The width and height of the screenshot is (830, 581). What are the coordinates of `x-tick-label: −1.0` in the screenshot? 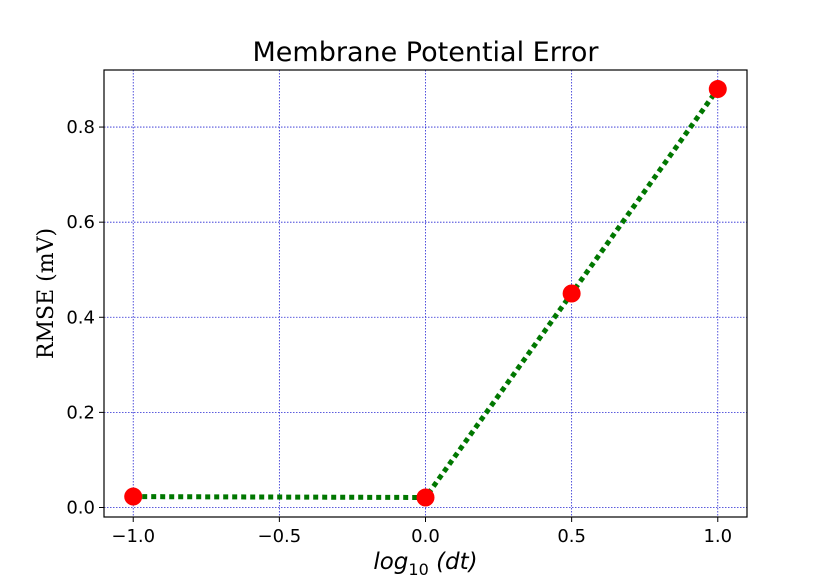 It's located at (133, 536).